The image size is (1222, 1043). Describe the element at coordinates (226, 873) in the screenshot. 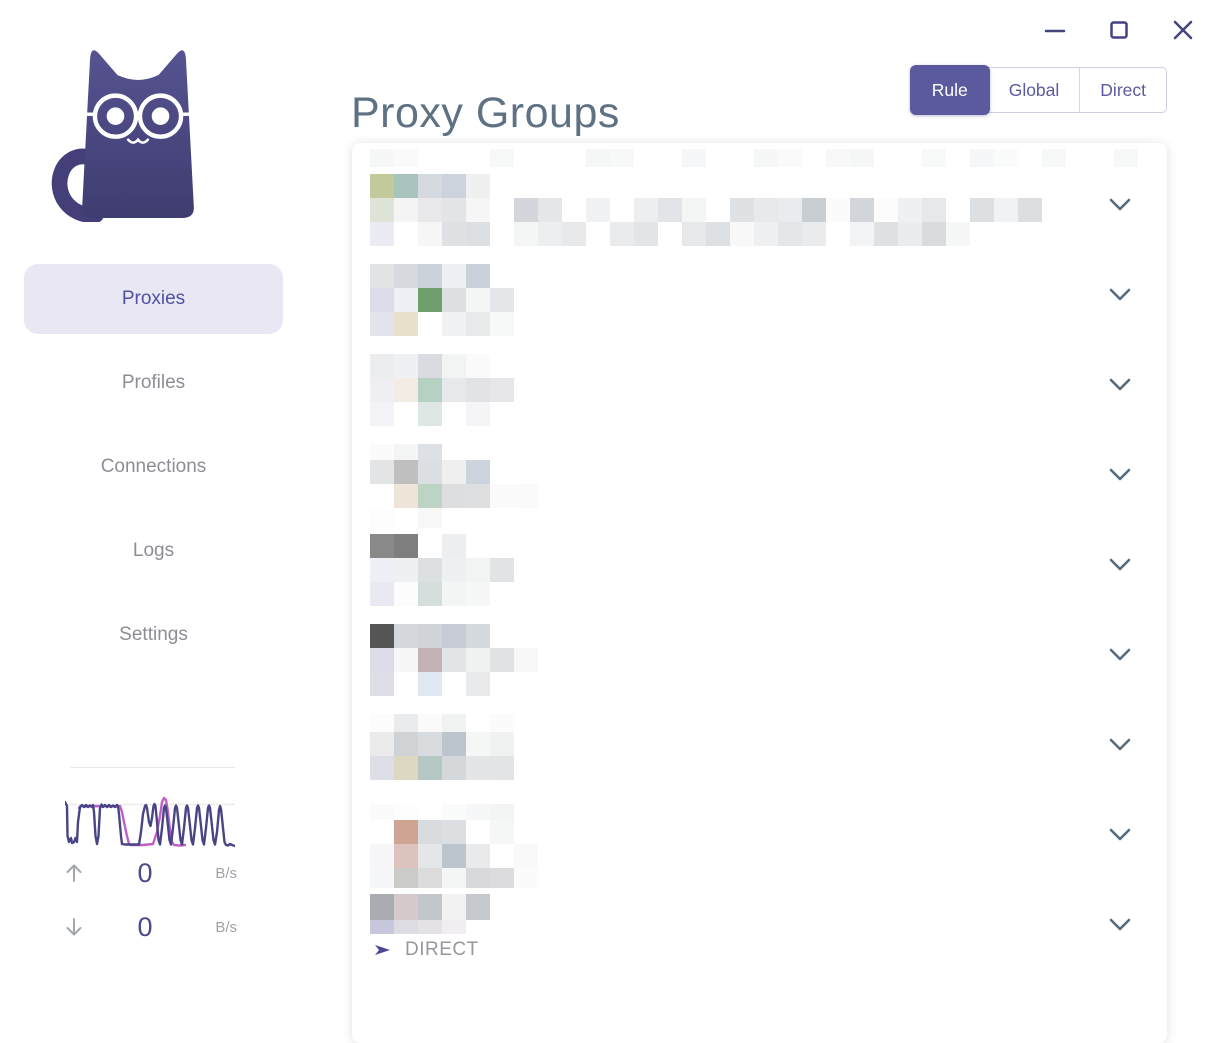

I see `upload-unit: B/s` at that location.